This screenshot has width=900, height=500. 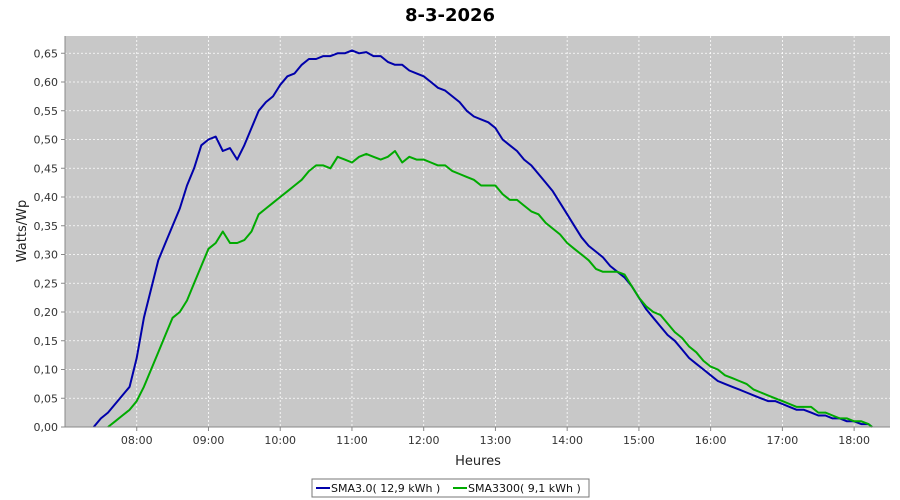 What do you see at coordinates (280, 440) in the screenshot?
I see `x-tick-label-2: 10:00` at bounding box center [280, 440].